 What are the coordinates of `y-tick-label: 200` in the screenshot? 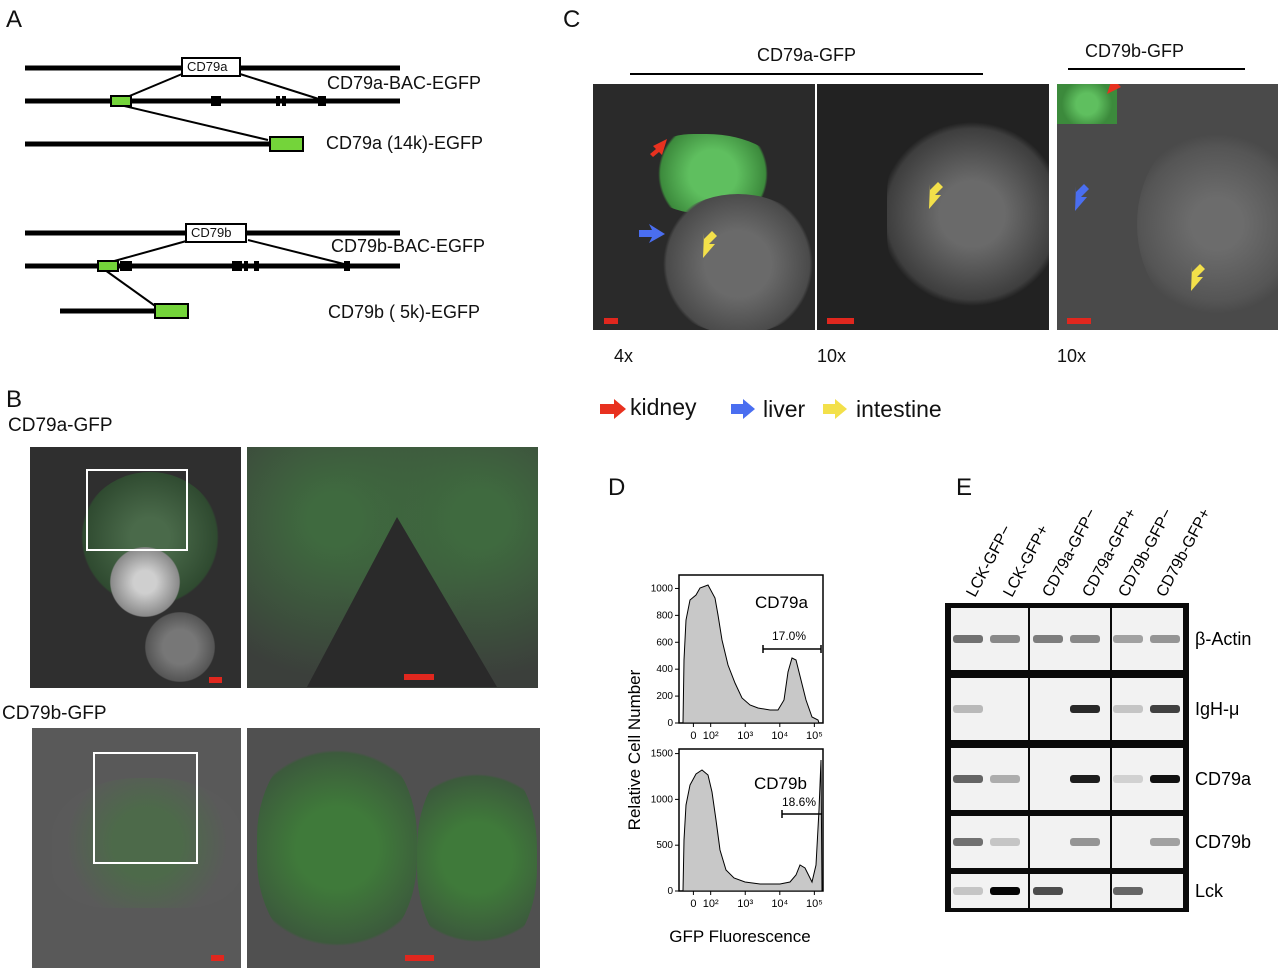 It's located at (664, 696).